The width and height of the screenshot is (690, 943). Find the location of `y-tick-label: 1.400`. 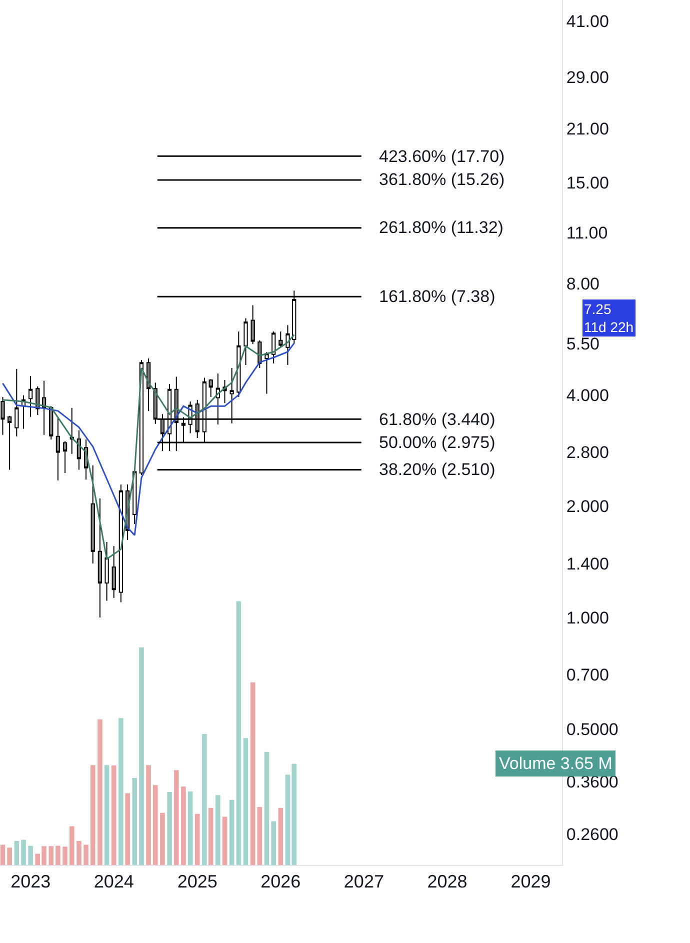

y-tick-label: 1.400 is located at coordinates (587, 564).